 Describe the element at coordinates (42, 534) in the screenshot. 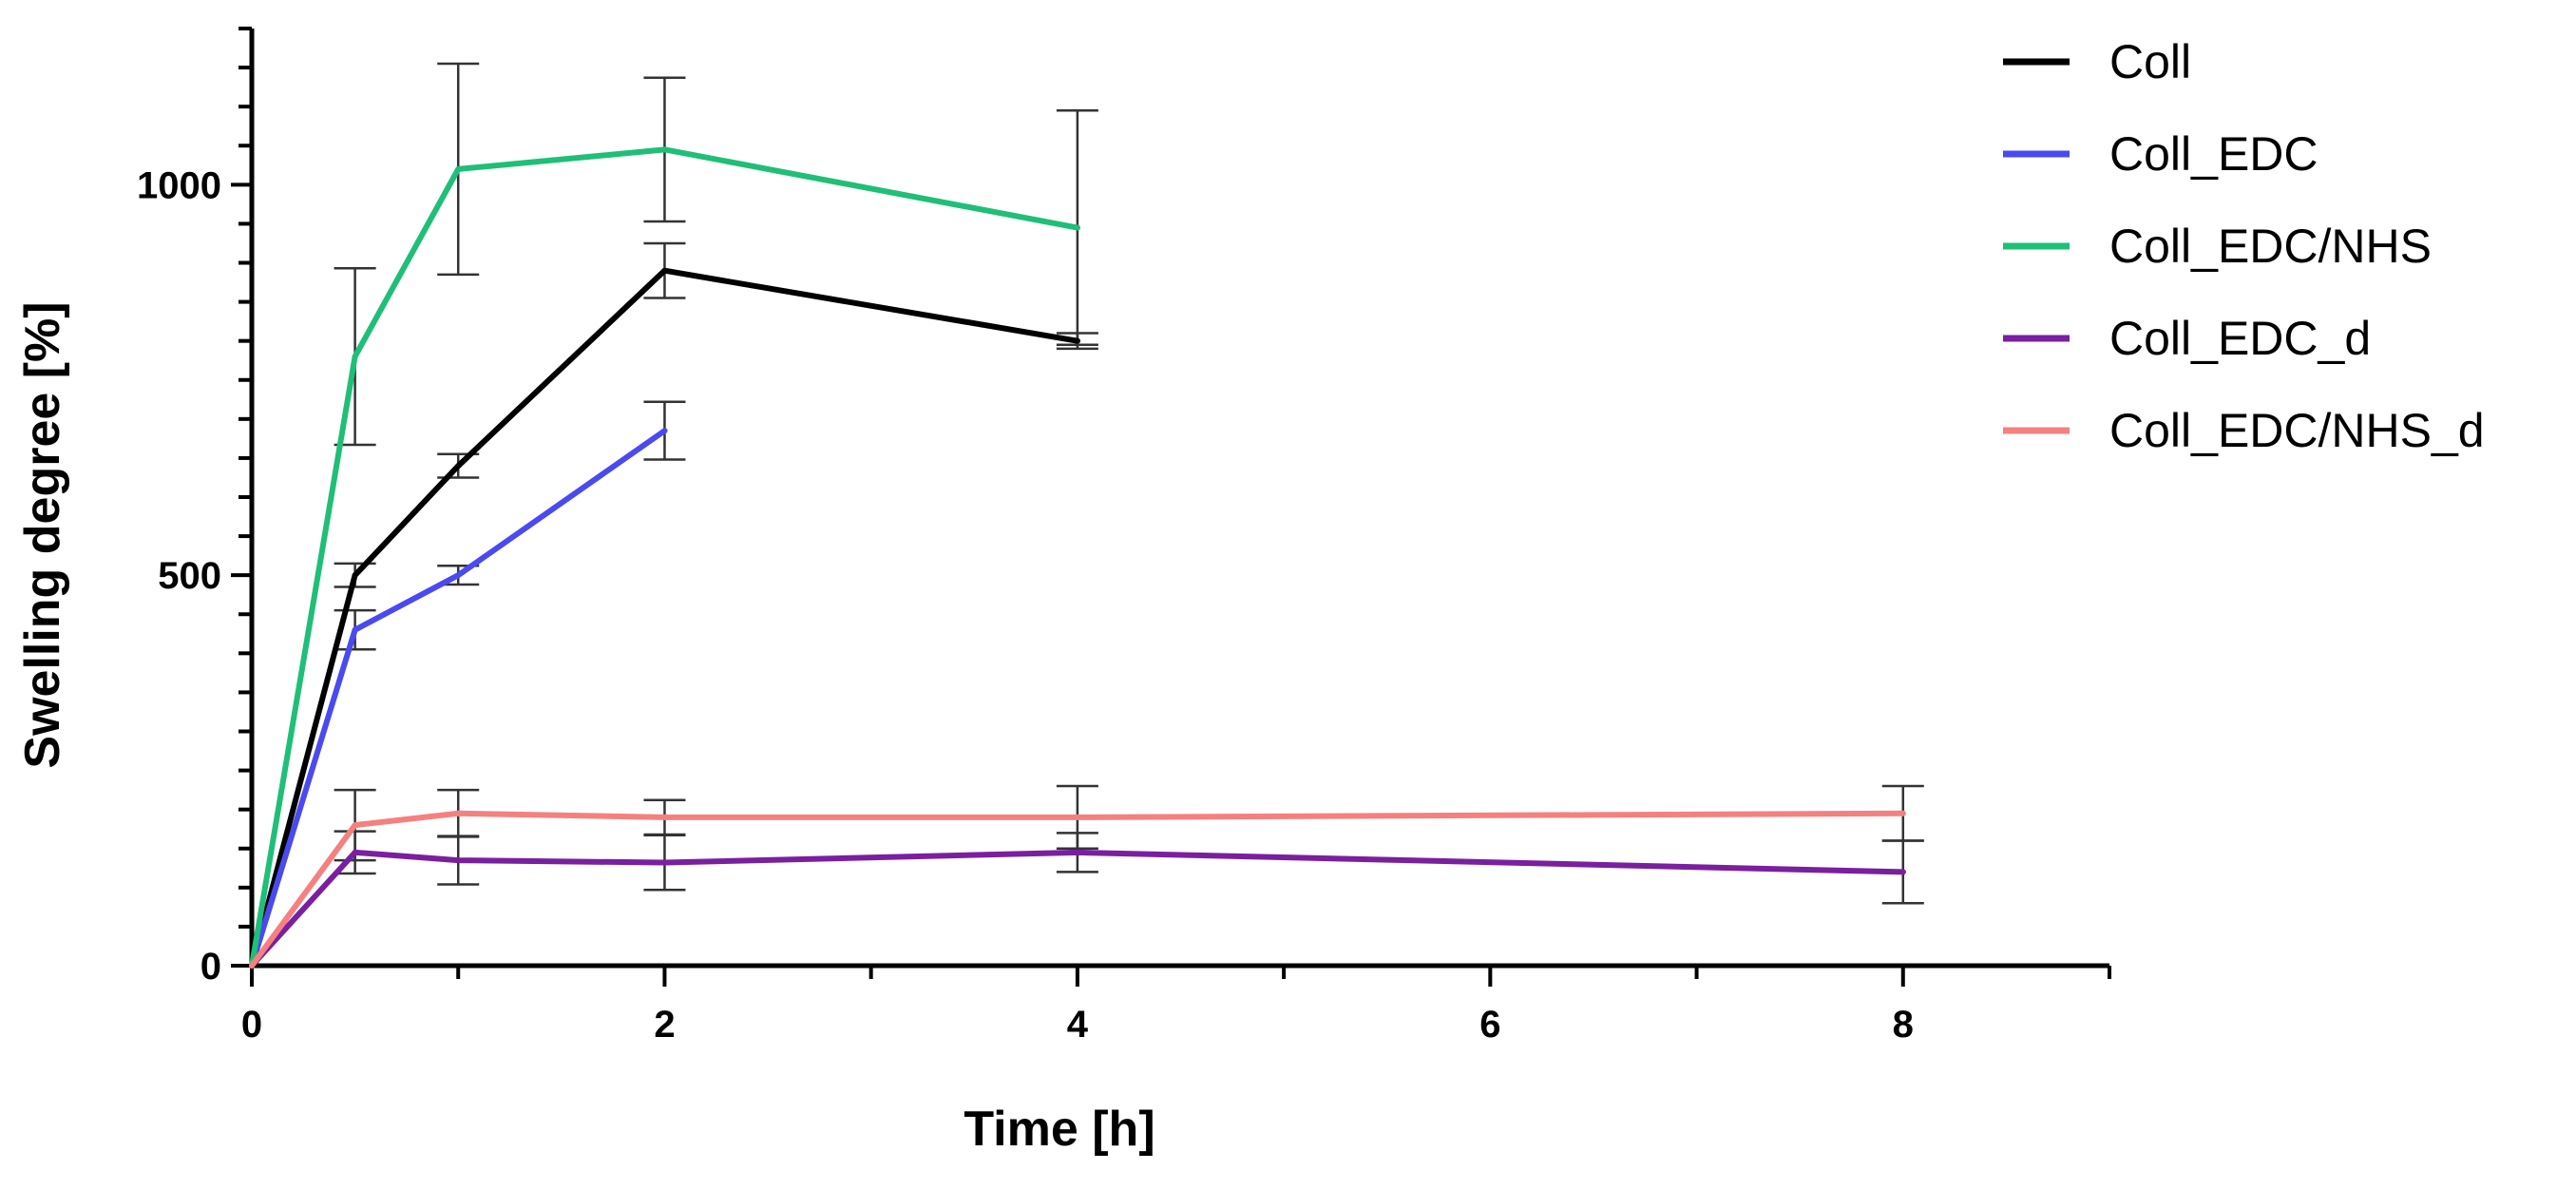

I see `y-axis-title: Swelling degree [%]` at that location.